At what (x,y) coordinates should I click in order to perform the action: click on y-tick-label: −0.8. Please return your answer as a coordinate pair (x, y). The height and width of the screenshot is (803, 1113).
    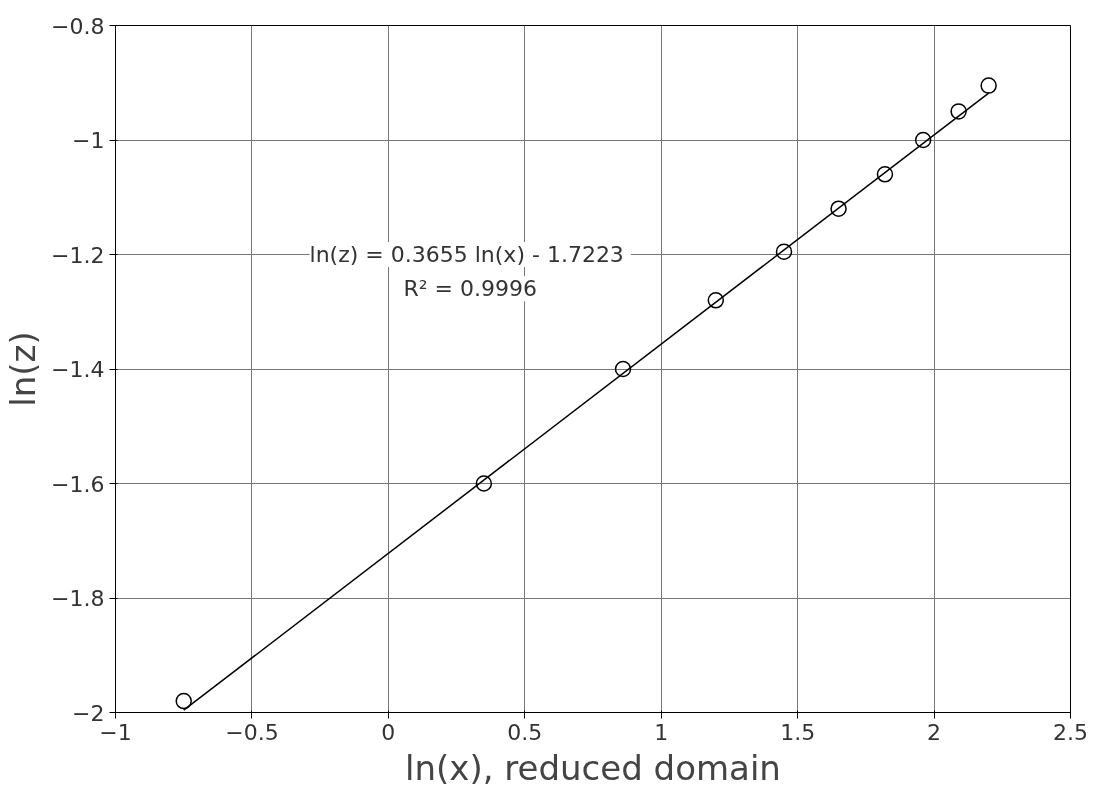
    Looking at the image, I should click on (78, 26).